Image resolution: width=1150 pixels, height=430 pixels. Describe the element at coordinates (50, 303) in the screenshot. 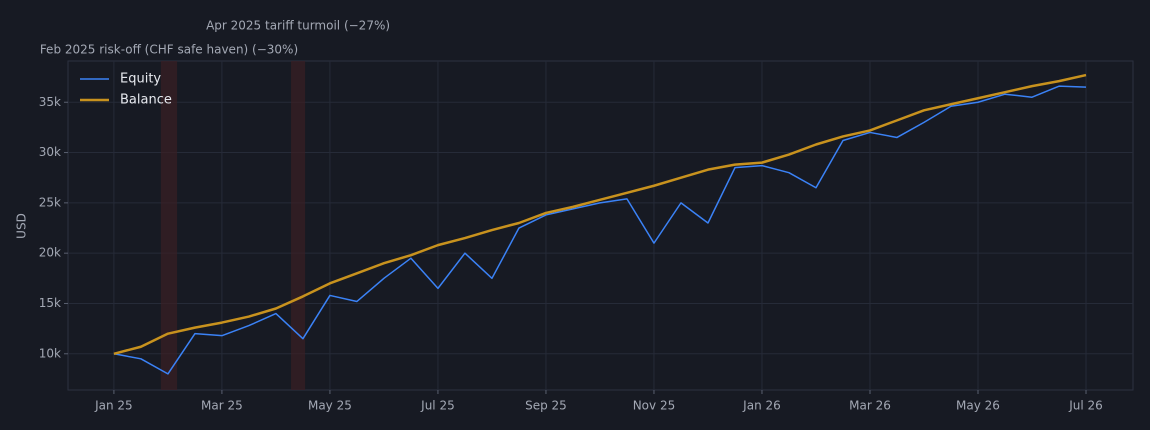

I see `y-tick-label: 15k` at that location.